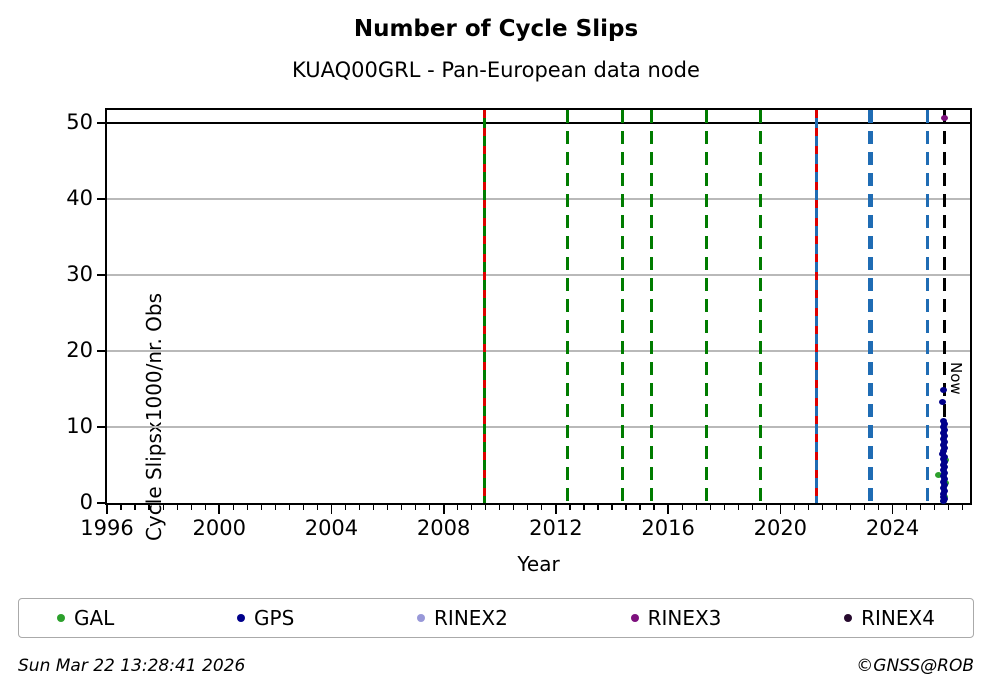  Describe the element at coordinates (496, 70) in the screenshot. I see `chart-subtitle: KUAQ00GRL - Pan-European data node` at that location.